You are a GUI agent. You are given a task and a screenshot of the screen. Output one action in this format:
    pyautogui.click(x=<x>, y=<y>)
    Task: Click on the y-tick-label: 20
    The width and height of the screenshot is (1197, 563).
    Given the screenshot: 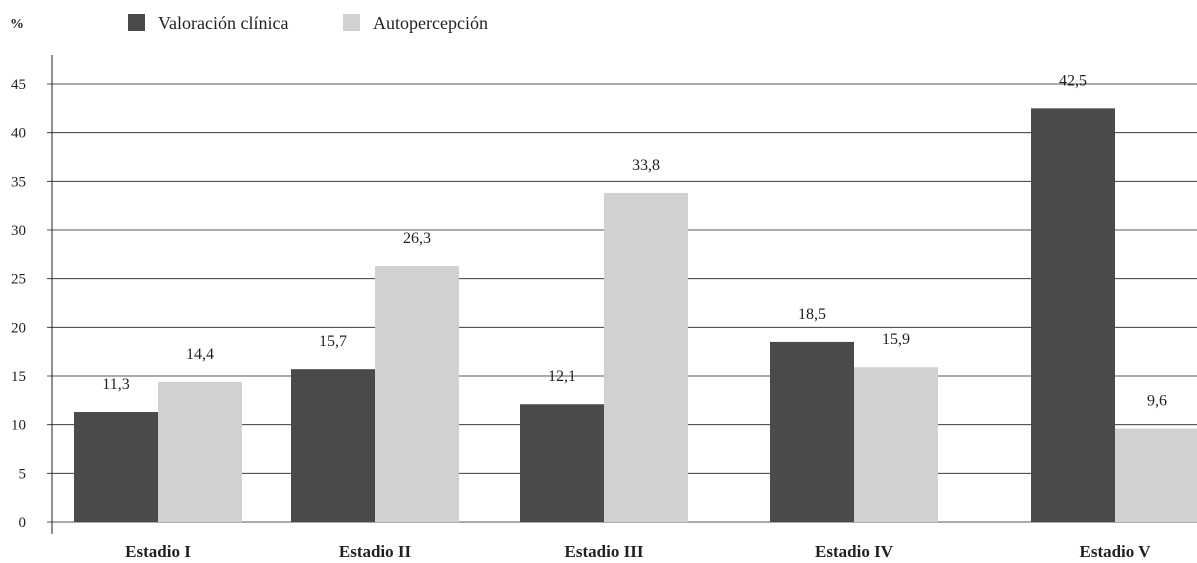 What is the action you would take?
    pyautogui.click(x=18, y=328)
    